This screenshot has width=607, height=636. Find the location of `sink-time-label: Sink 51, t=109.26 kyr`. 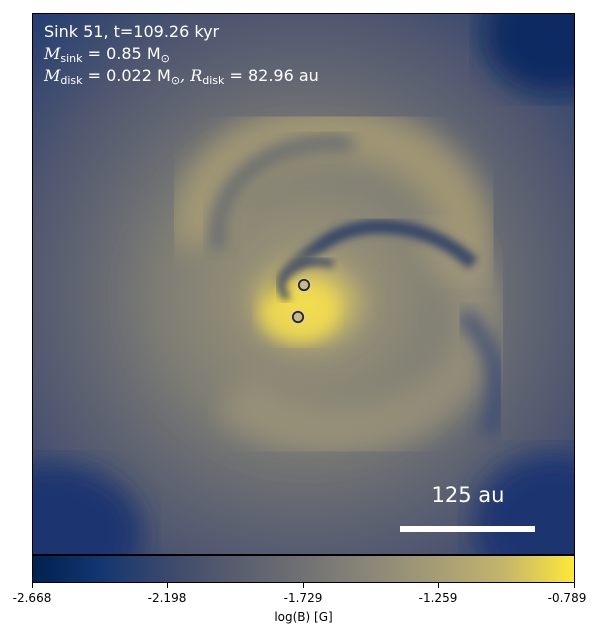

sink-time-label: Sink 51, t=109.26 kyr is located at coordinates (132, 31).